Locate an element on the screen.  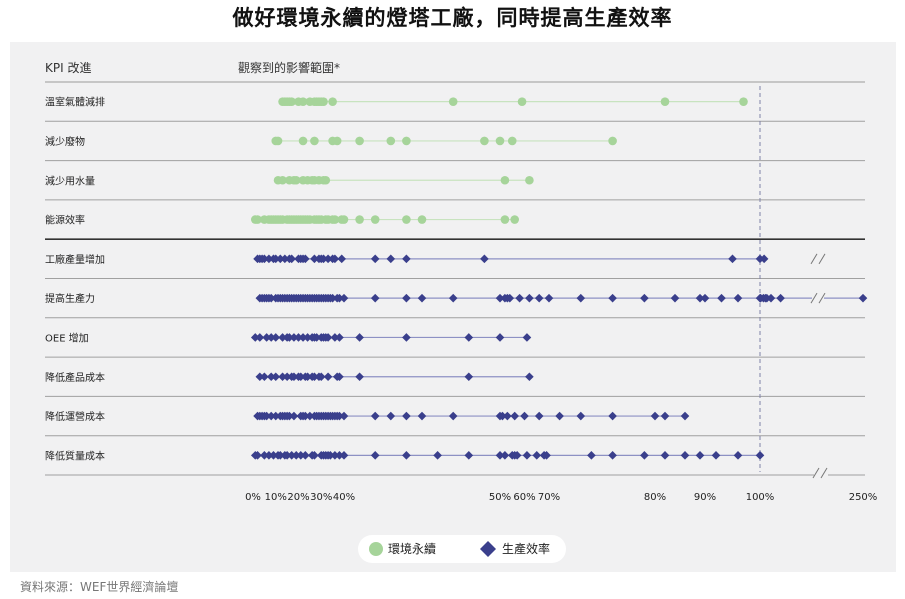
x-tick-label: 100% is located at coordinates (760, 497).